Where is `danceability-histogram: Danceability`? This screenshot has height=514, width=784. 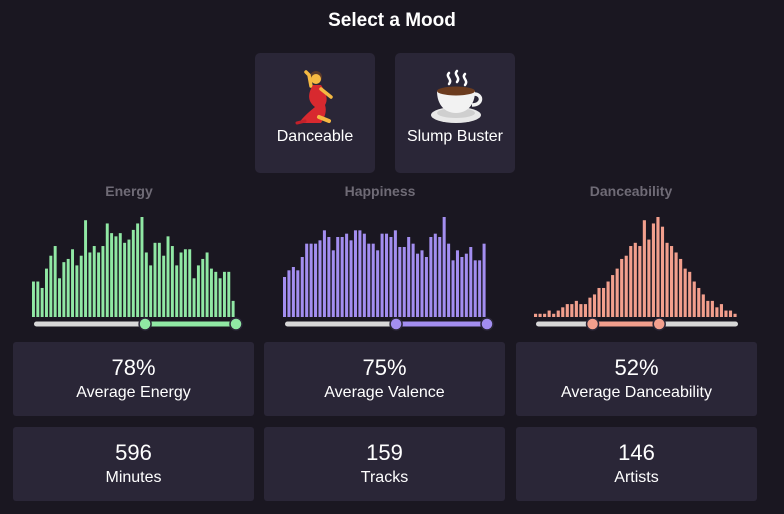 danceability-histogram: Danceability is located at coordinates (631, 266).